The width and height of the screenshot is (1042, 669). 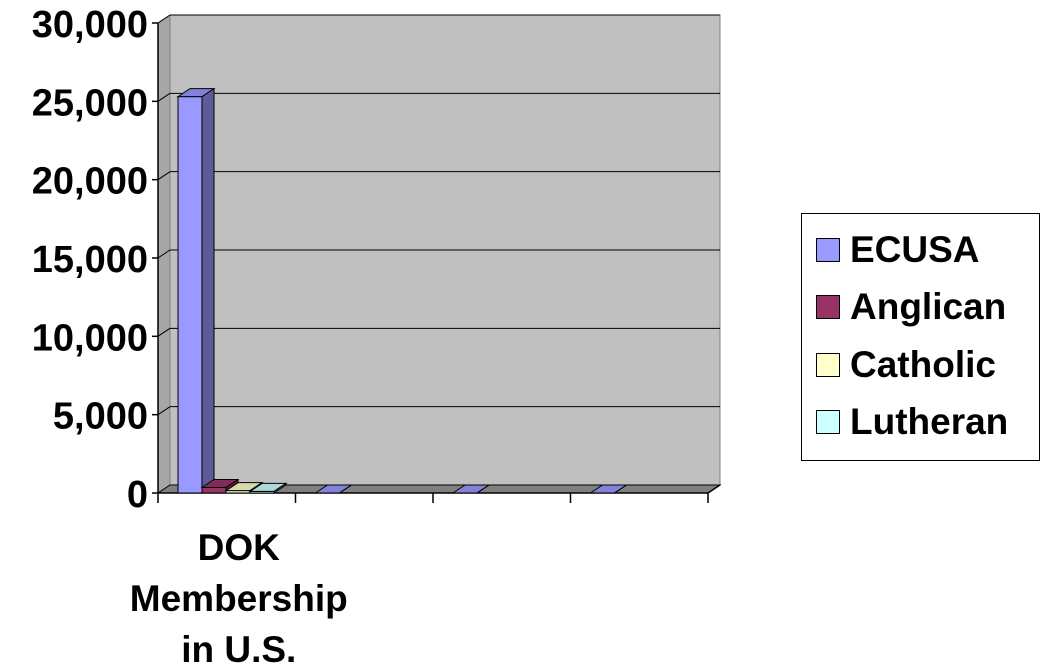 What do you see at coordinates (137, 495) in the screenshot?
I see `y-tick-label: 0` at bounding box center [137, 495].